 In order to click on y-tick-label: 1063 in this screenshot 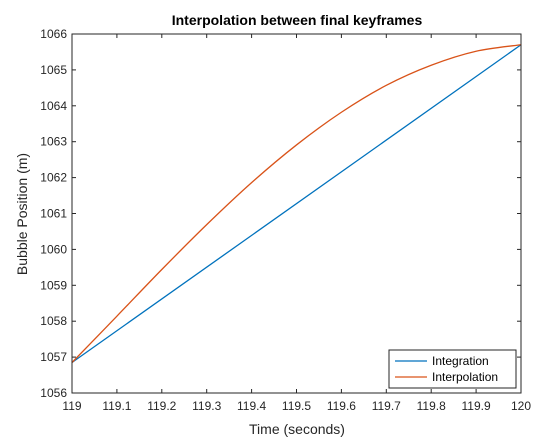, I will do `click(53, 142)`.